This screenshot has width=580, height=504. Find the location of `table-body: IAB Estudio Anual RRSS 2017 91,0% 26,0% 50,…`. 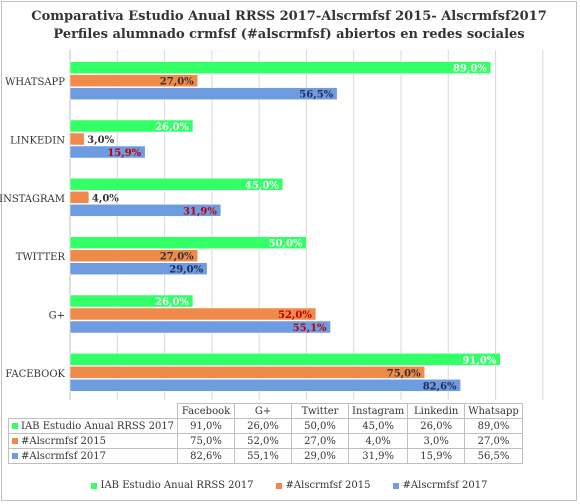

table-body: IAB Estudio Anual RRSS 2017 91,0% 26,0% 50,… is located at coordinates (265, 441).